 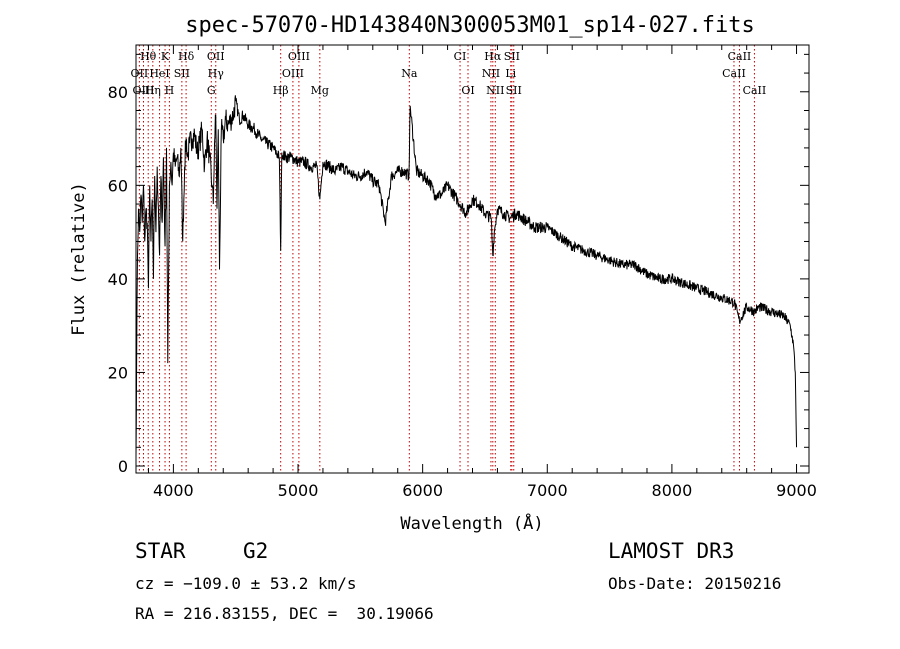 I want to click on x-tick-label: 9000, so click(x=796, y=490).